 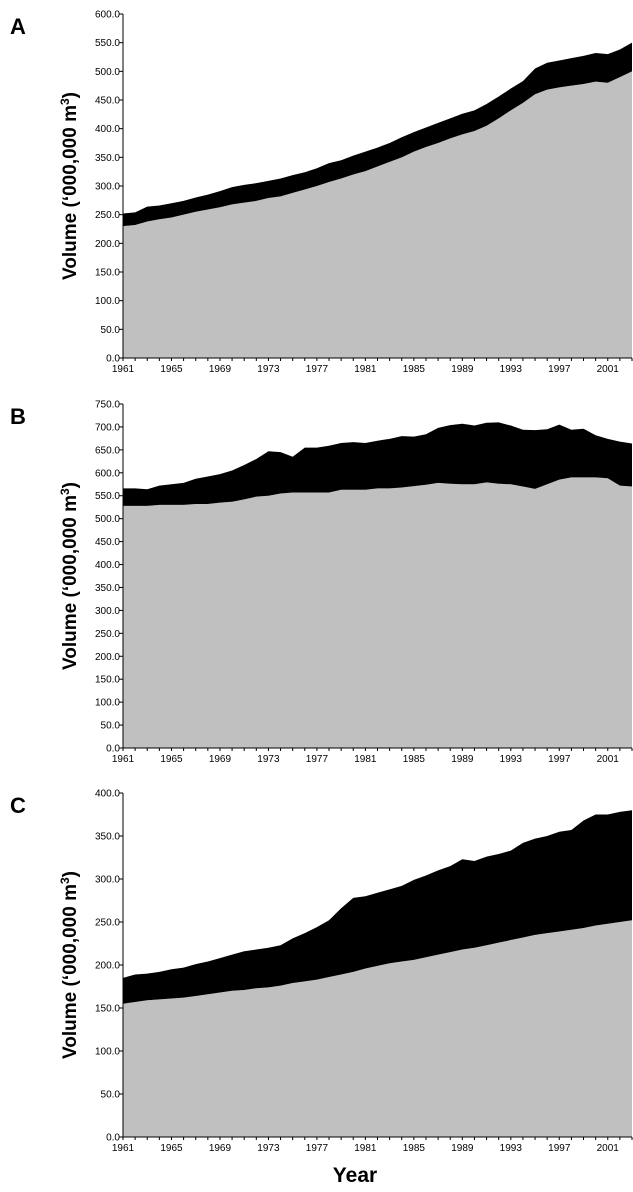 What do you see at coordinates (18, 805) in the screenshot?
I see `panel-label: C` at bounding box center [18, 805].